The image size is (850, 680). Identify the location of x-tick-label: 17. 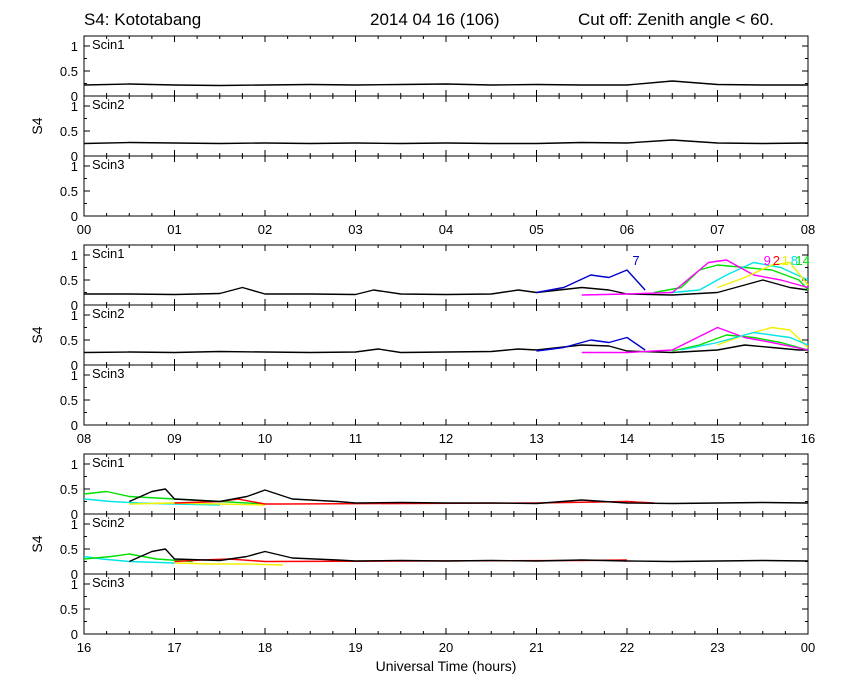
(174, 647).